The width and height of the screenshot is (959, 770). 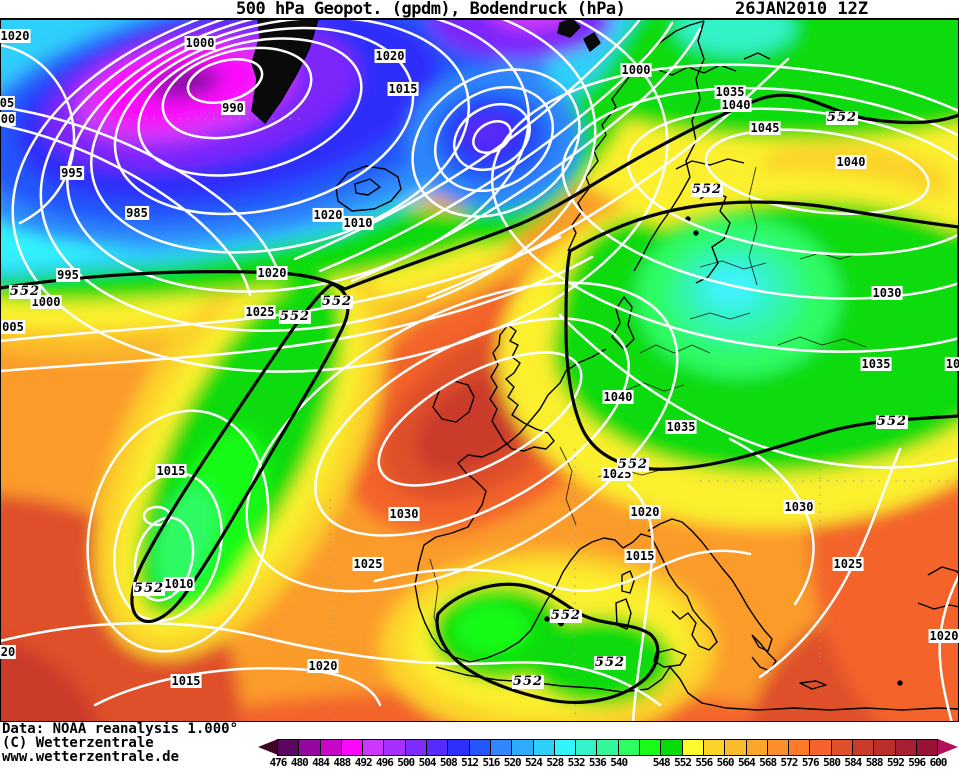 I want to click on colorbar-tick-label: 592, so click(x=895, y=762).